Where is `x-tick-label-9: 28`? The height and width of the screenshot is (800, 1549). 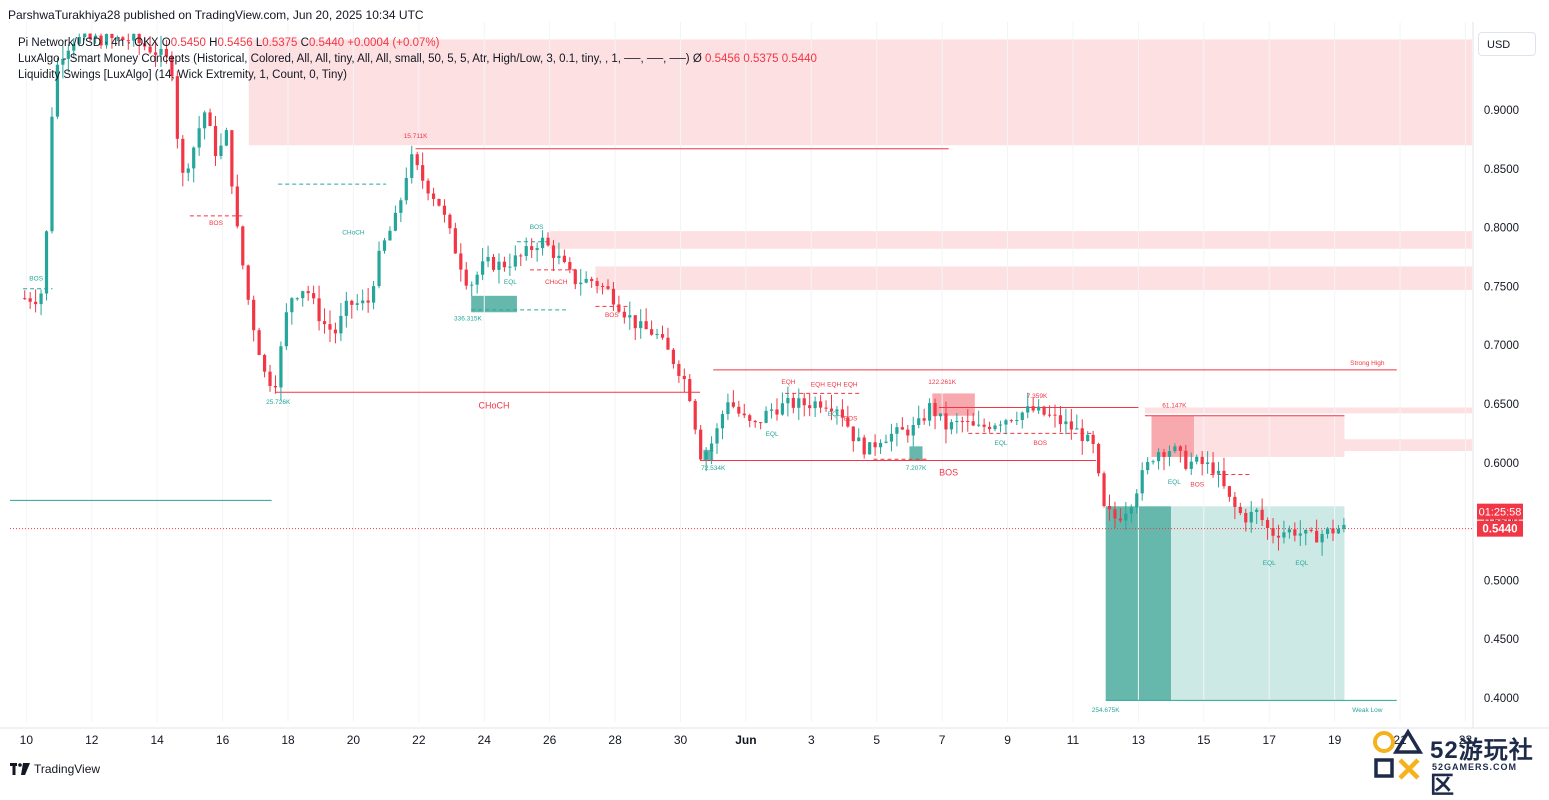
x-tick-label-9: 28 is located at coordinates (615, 740).